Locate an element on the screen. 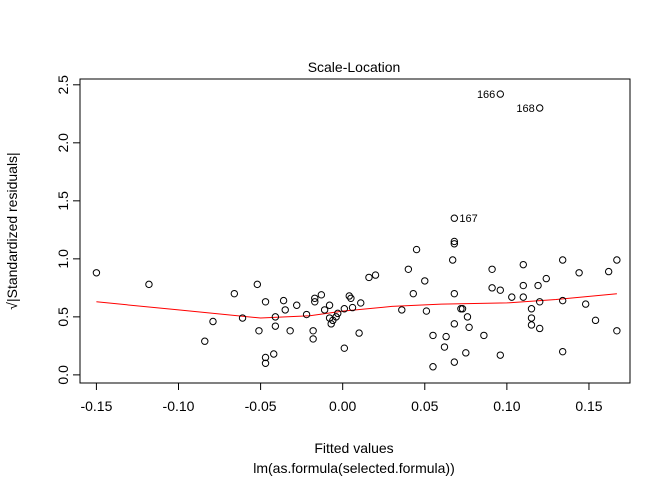 The image size is (672, 480). y-axis: 0.0 0.5 1.0 1.5 2.0 2.5 is located at coordinates (68, 230).